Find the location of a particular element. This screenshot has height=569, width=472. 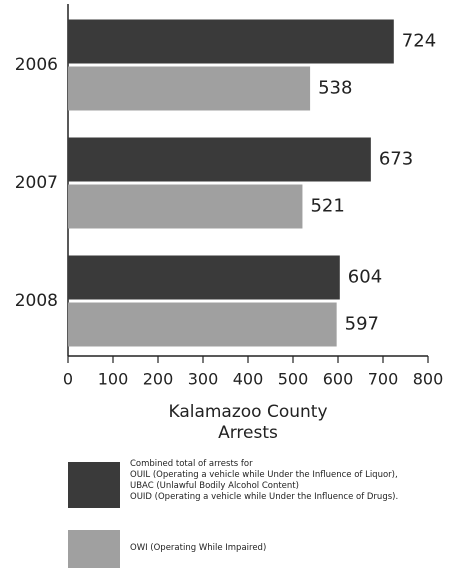

legend-label: OWI (Operating While Impaired) is located at coordinates (198, 548).